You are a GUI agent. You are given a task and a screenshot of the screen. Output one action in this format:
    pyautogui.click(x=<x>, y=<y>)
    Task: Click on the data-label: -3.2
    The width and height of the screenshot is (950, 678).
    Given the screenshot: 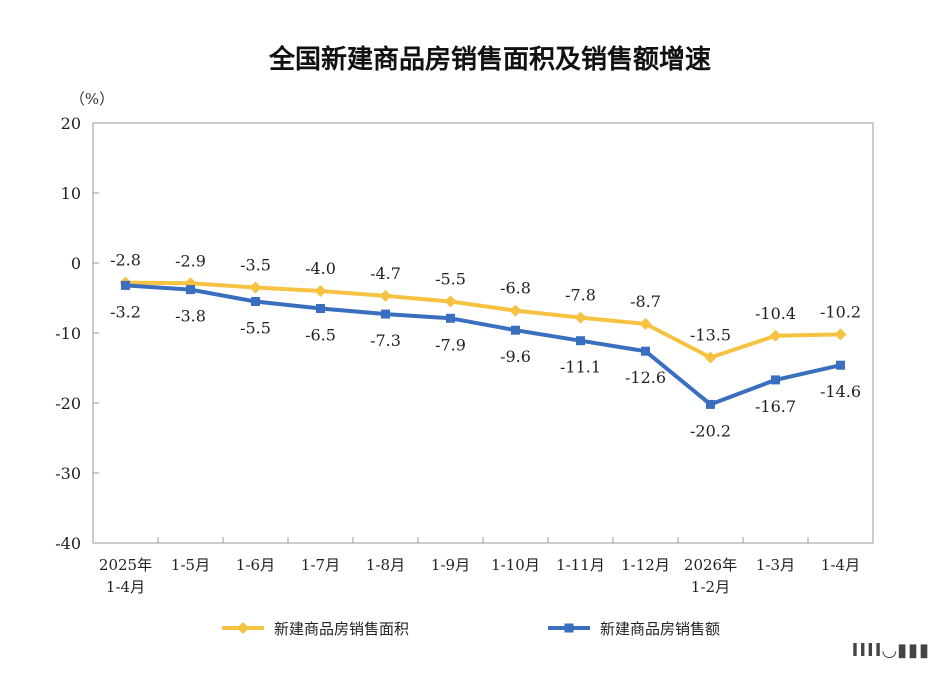 What is the action you would take?
    pyautogui.click(x=125, y=311)
    